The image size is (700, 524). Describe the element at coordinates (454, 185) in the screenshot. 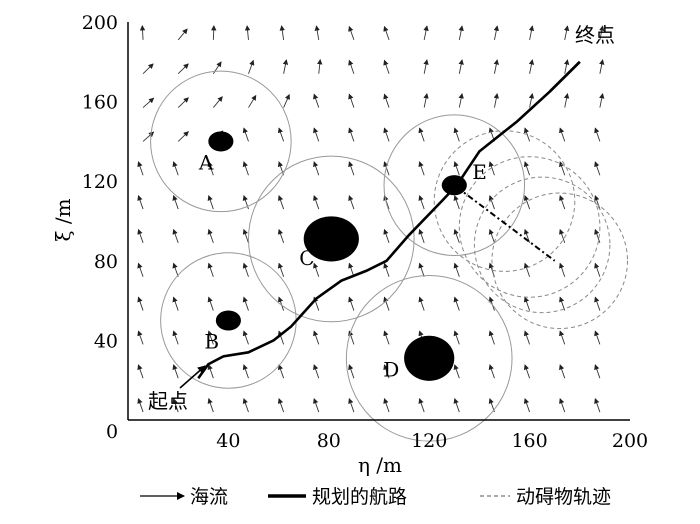

I see `obstacle-zone-e` at that location.